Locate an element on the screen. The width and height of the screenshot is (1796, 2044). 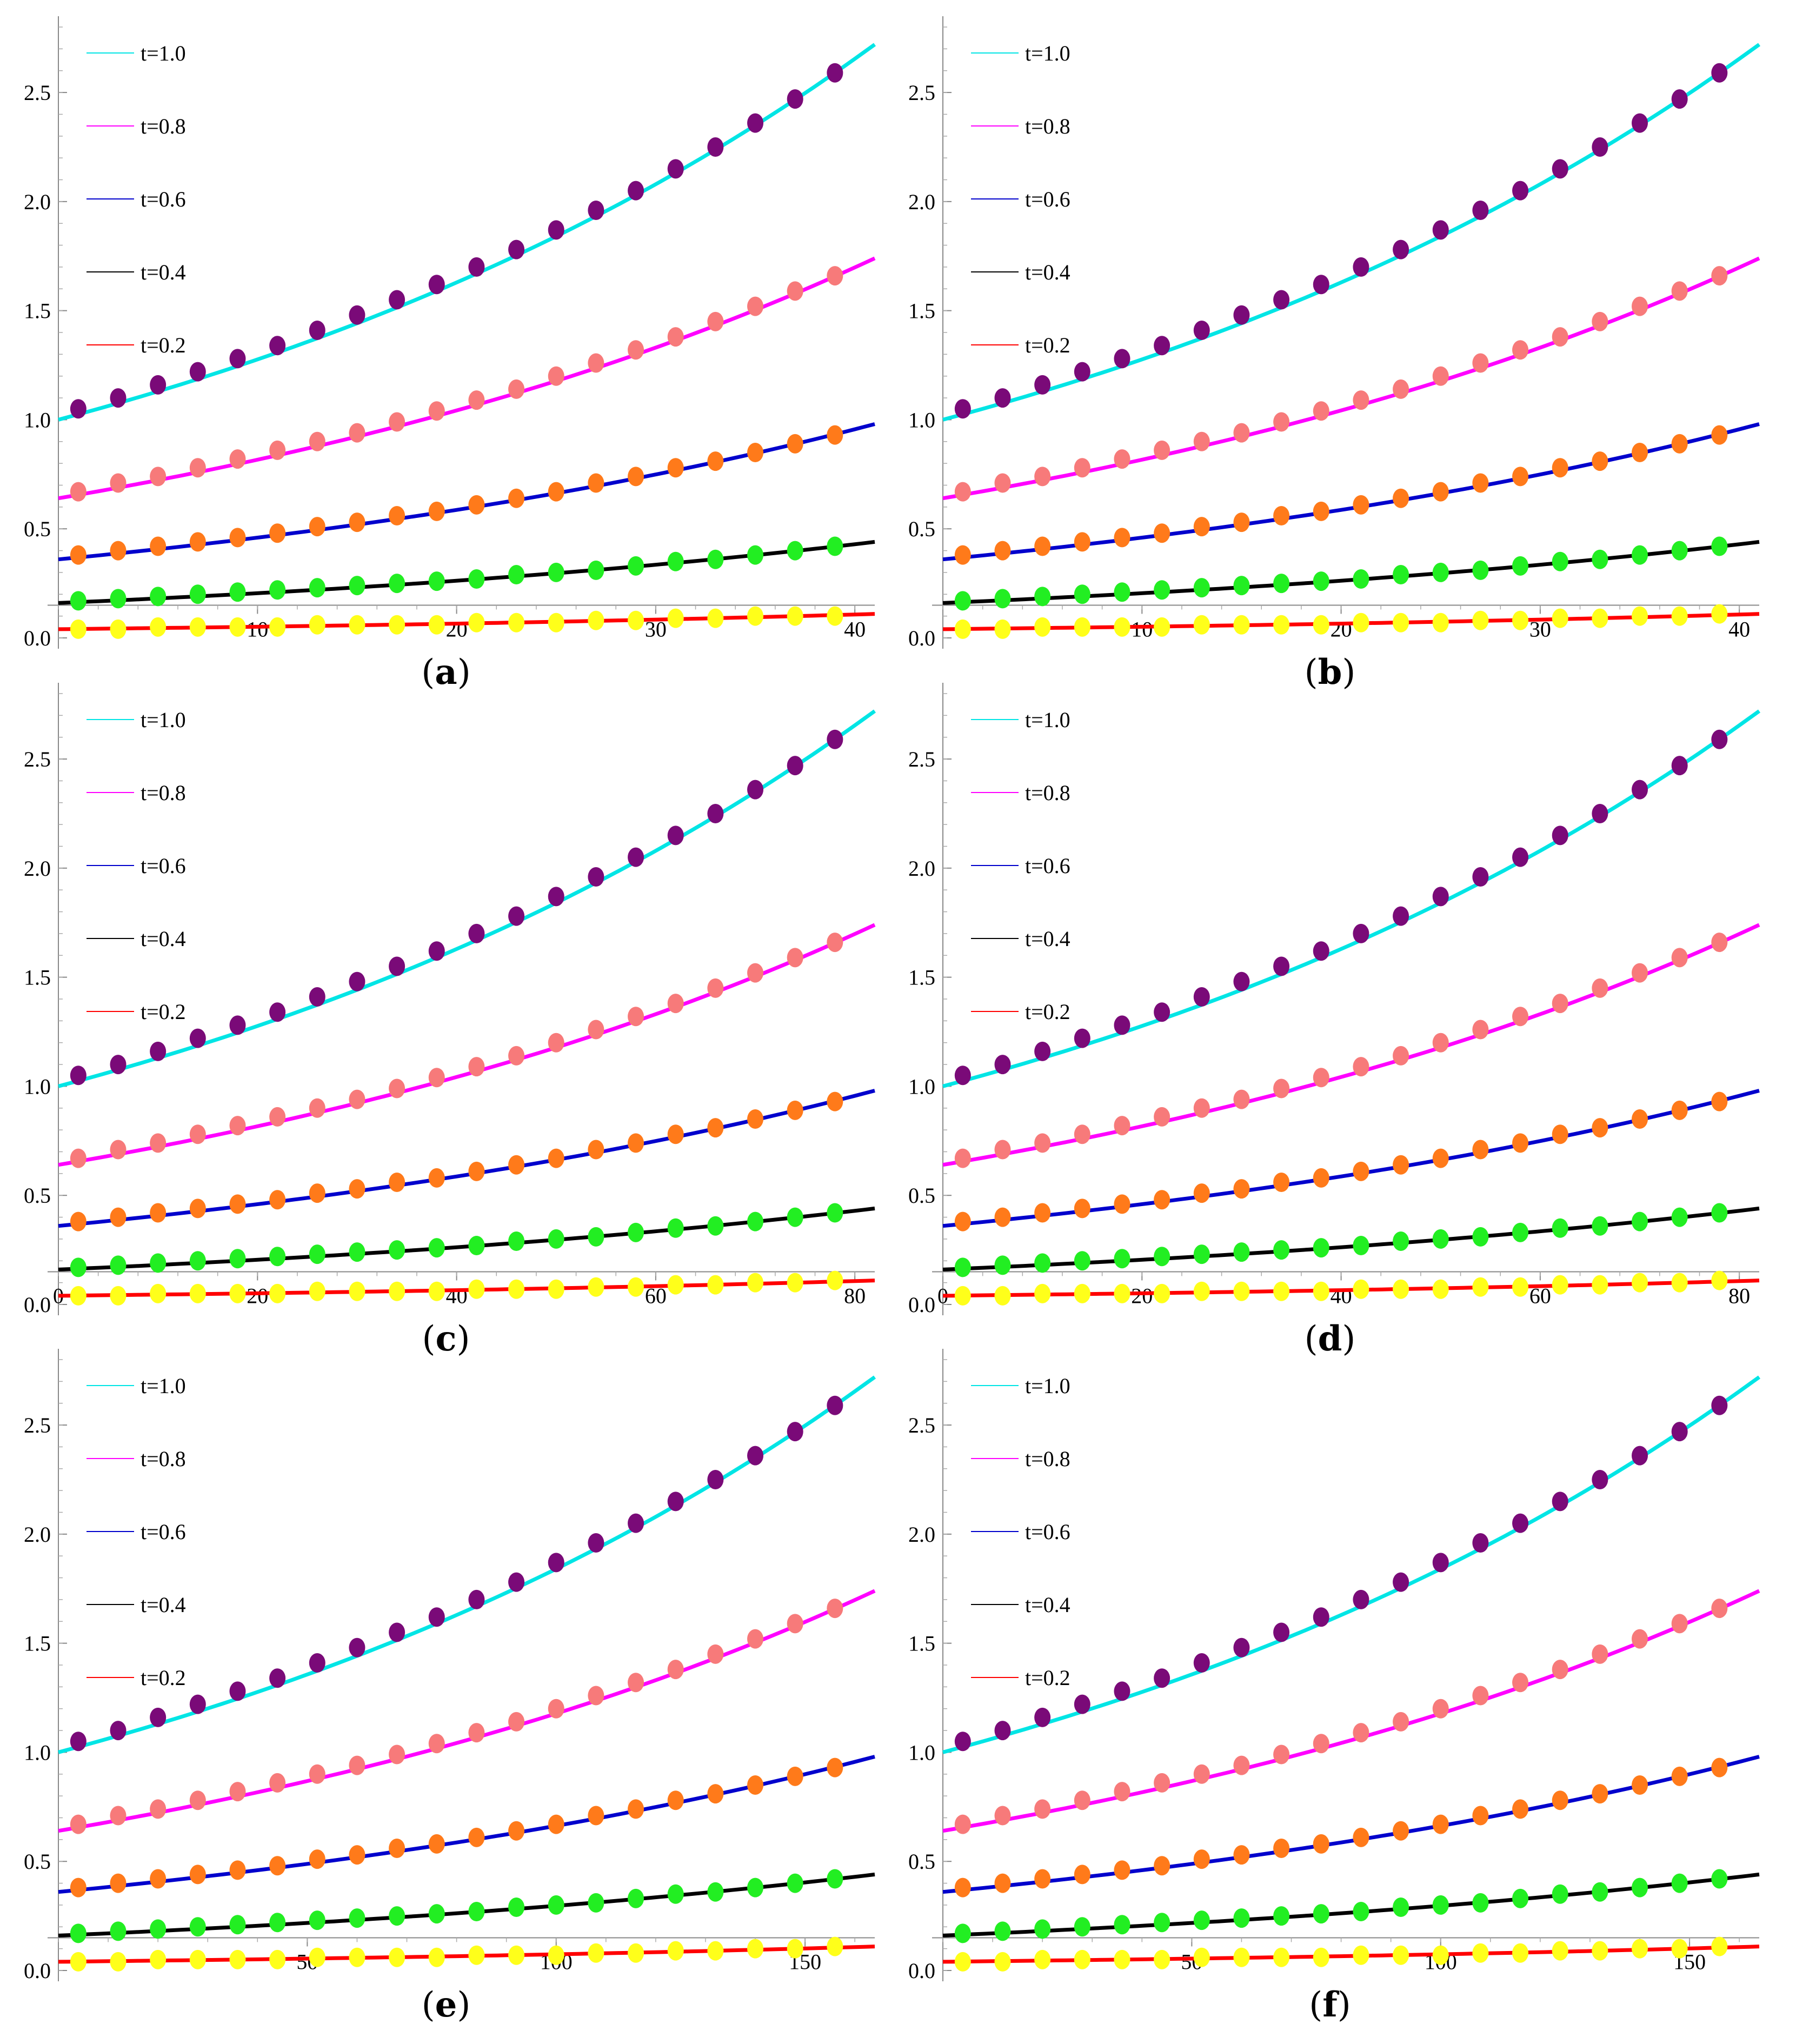
x-tick-label: 20 is located at coordinates (457, 629).